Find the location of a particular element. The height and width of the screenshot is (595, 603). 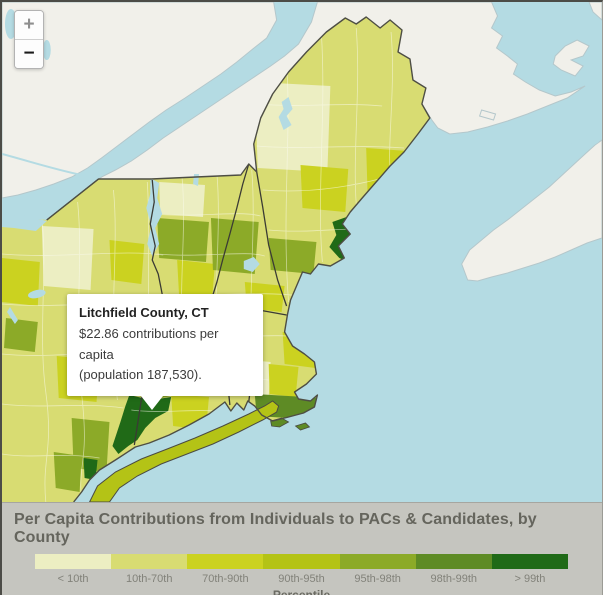

minas-basin is located at coordinates (577, 148).